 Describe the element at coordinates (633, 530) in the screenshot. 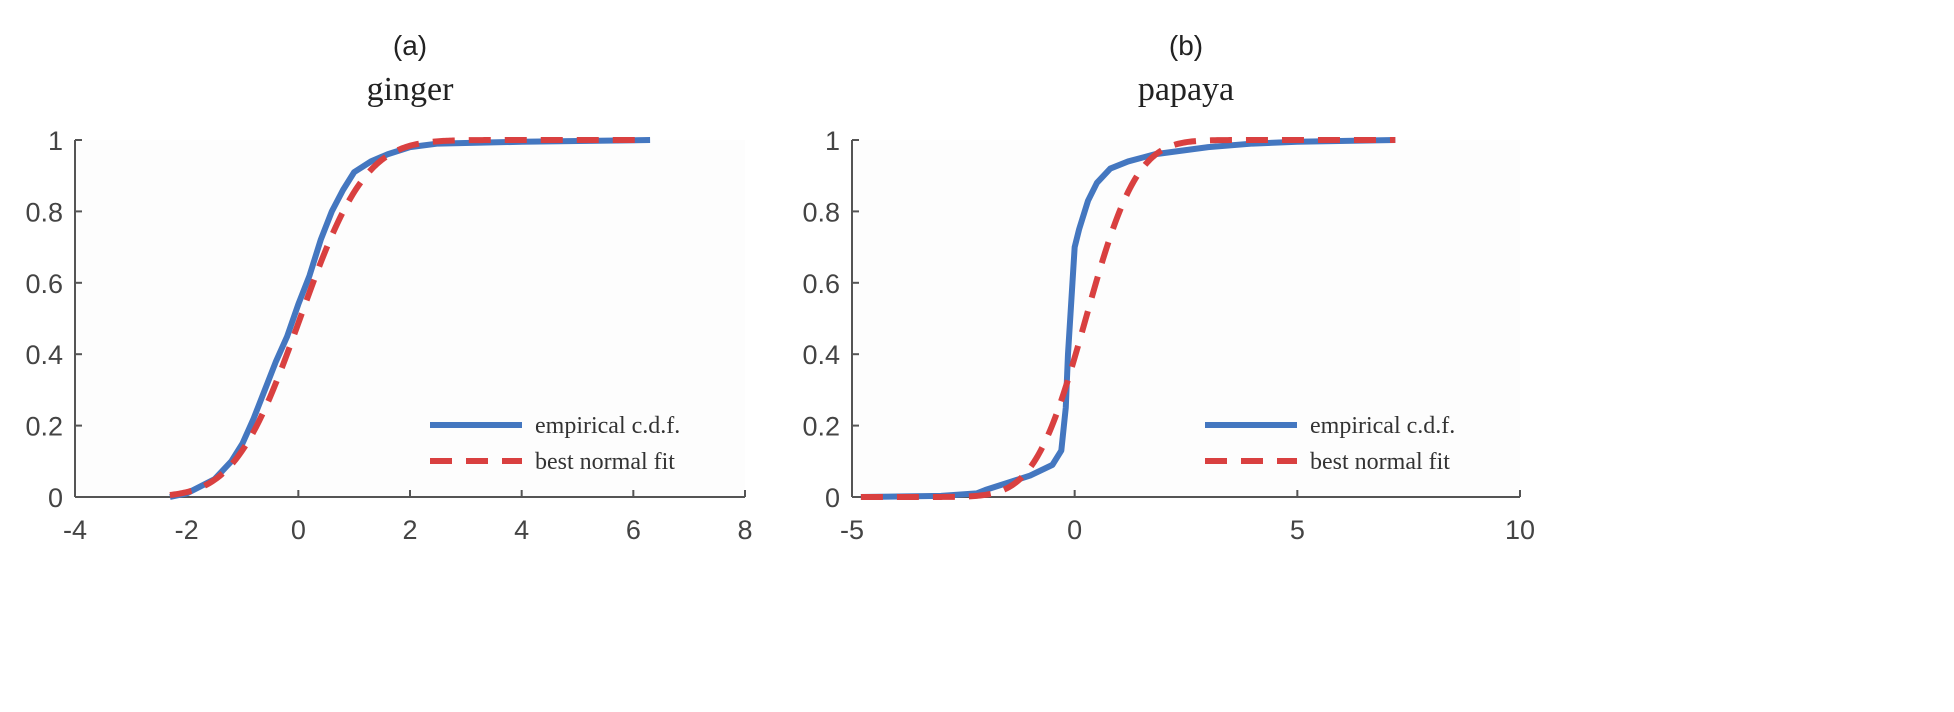

I see `x-tick-label: 6` at that location.